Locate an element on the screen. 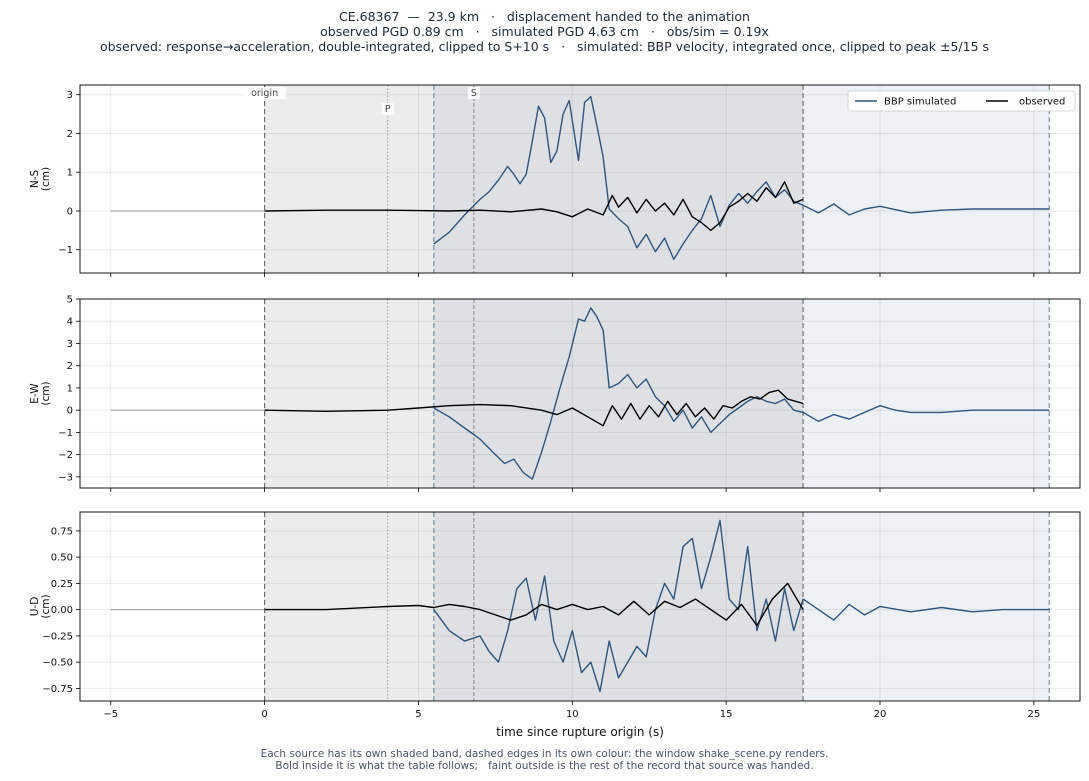 This screenshot has height=781, width=1089. y-tick-label: −0.75 is located at coordinates (57, 689).